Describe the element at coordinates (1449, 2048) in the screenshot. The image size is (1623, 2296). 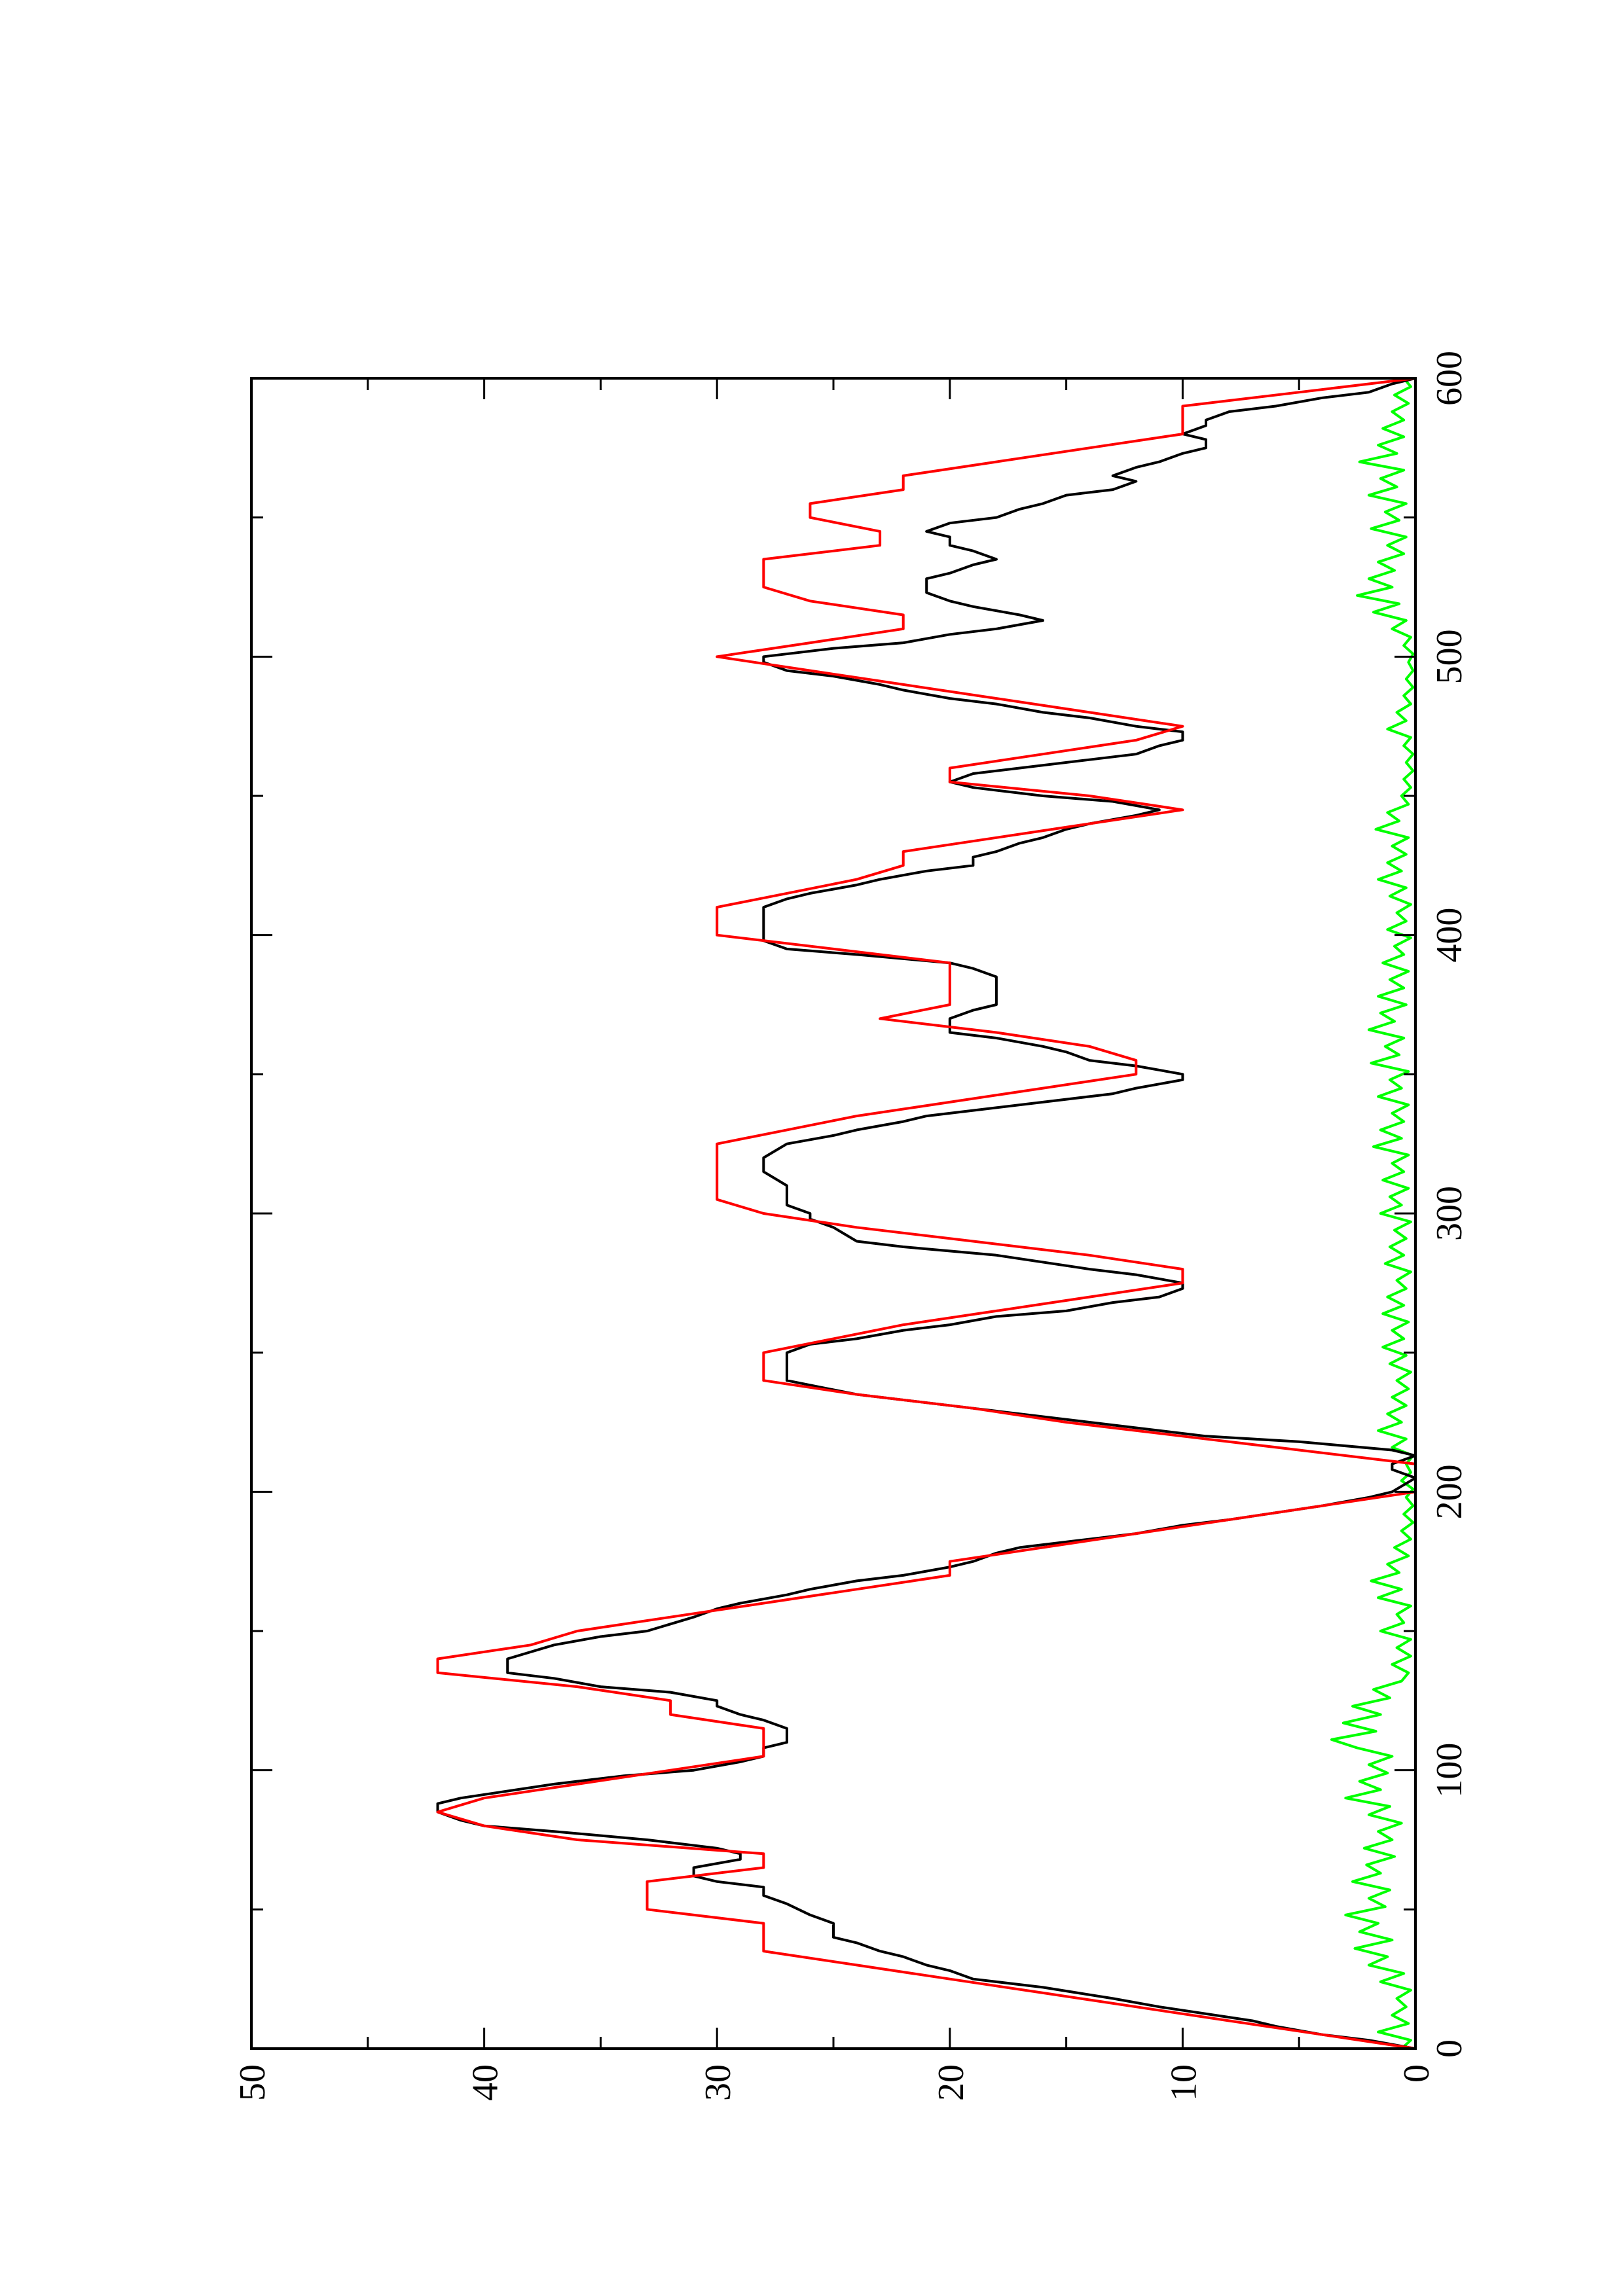
I see `x-tick-label: 0` at that location.